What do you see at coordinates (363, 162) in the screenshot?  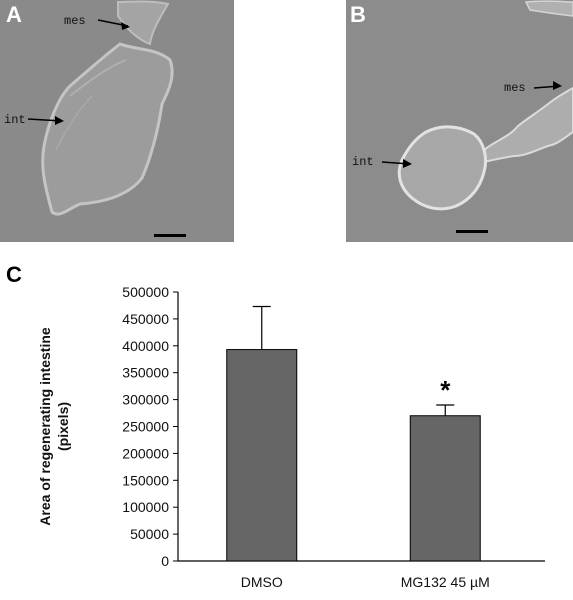 I see `int-label-b: int` at bounding box center [363, 162].